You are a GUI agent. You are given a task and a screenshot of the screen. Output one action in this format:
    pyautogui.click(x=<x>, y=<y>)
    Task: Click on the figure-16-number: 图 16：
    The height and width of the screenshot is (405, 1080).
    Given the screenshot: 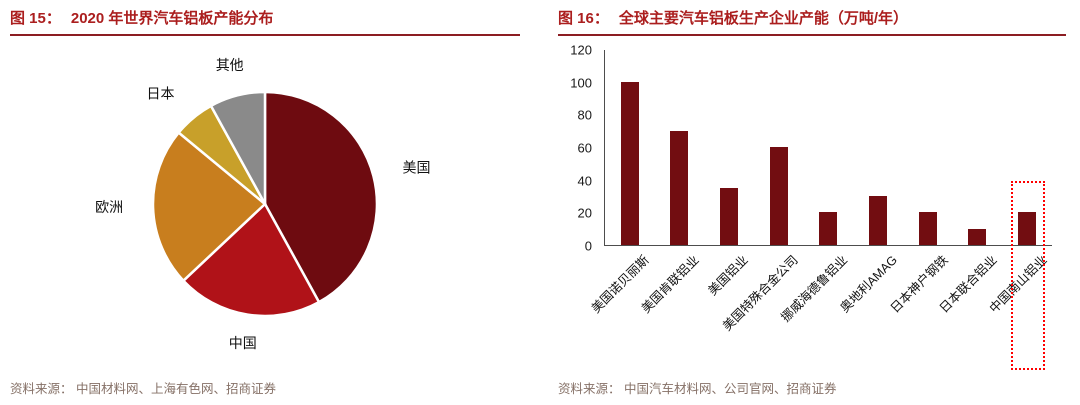 What is the action you would take?
    pyautogui.click(x=583, y=18)
    